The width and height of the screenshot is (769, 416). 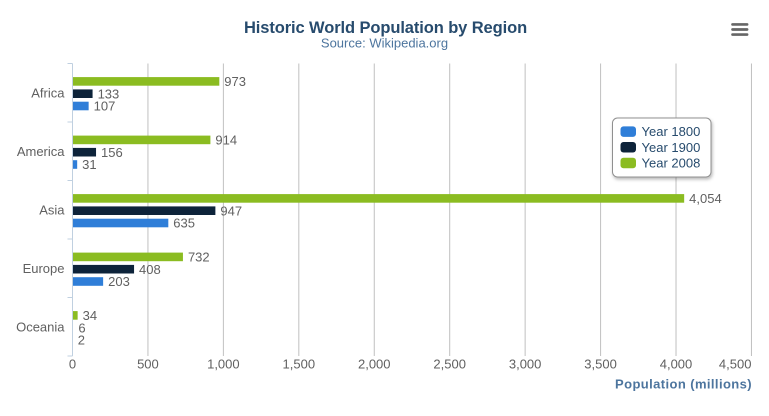 What do you see at coordinates (40, 326) in the screenshot?
I see `svg-text: Oceania` at bounding box center [40, 326].